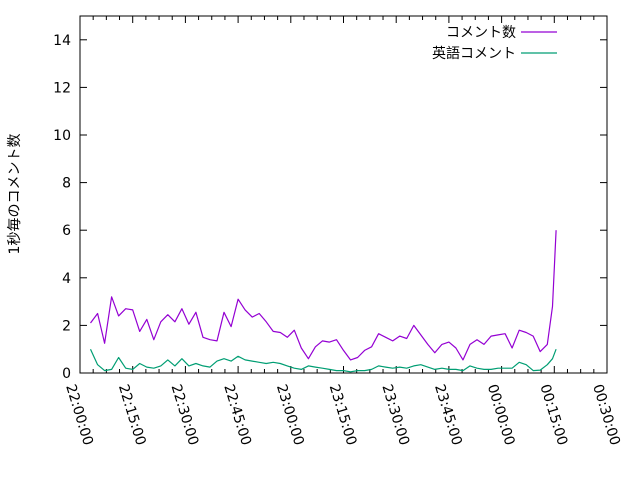 The height and width of the screenshot is (480, 640). I want to click on x-tick-label: 22:30:00, so click(185, 414).